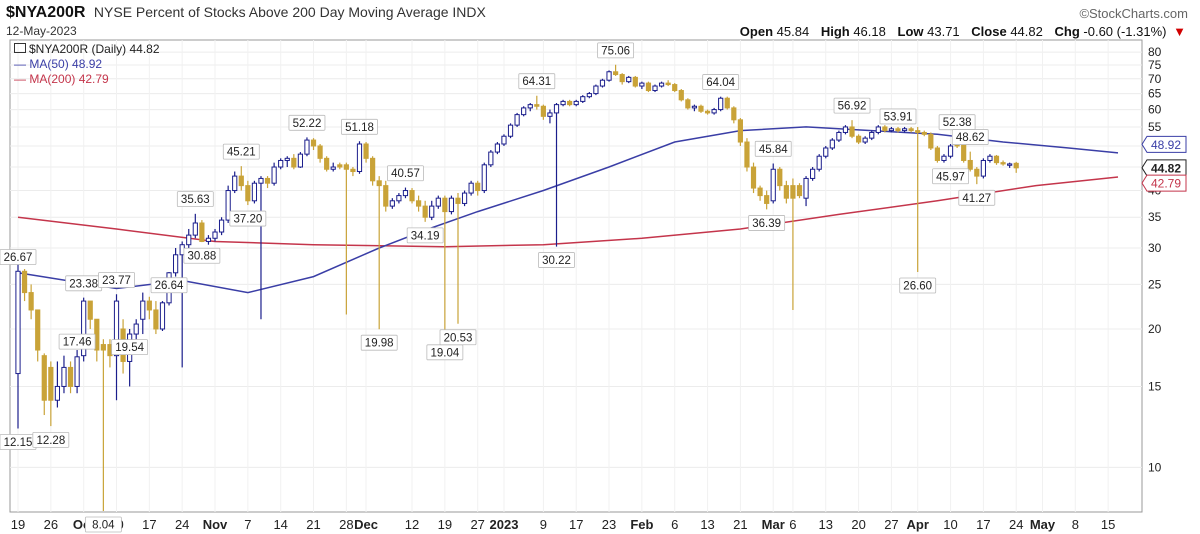  What do you see at coordinates (1155, 217) in the screenshot?
I see `y-tick-label: 35` at bounding box center [1155, 217].